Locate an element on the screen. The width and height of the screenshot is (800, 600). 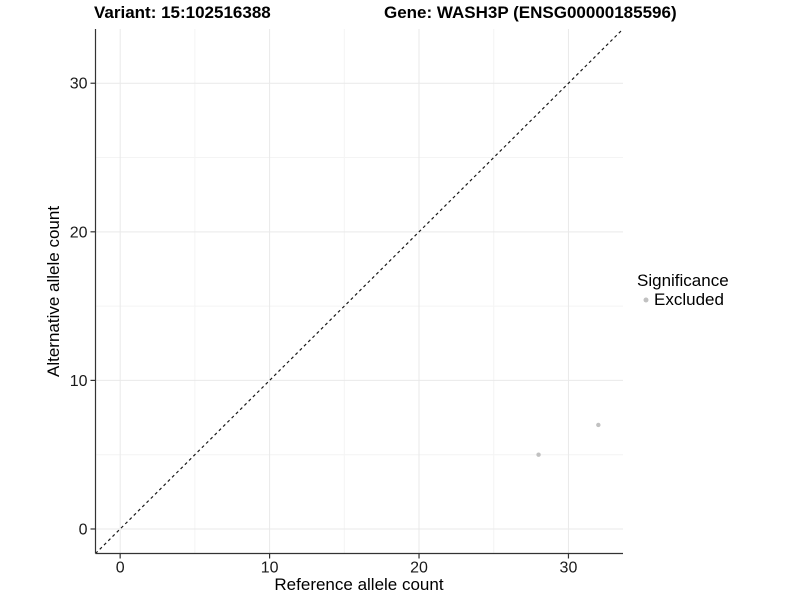
x-tick-label: 10 is located at coordinates (270, 568).